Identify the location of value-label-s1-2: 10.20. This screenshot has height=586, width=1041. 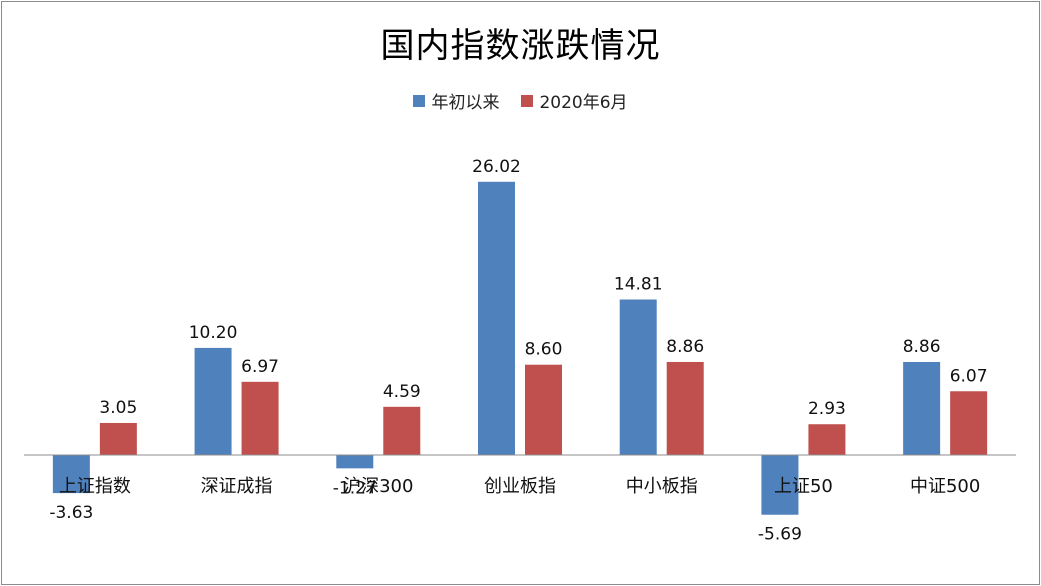
(213, 333).